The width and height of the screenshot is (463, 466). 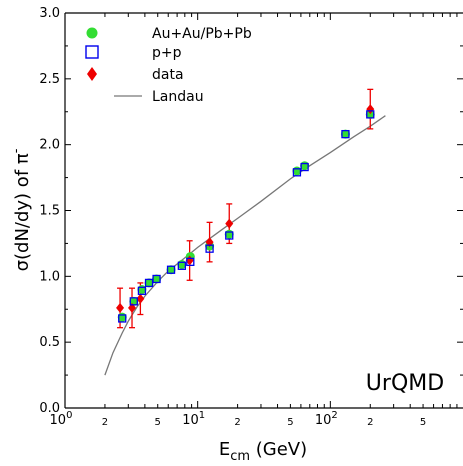 What do you see at coordinates (49, 342) in the screenshot?
I see `y-tick-label: 0.5` at bounding box center [49, 342].